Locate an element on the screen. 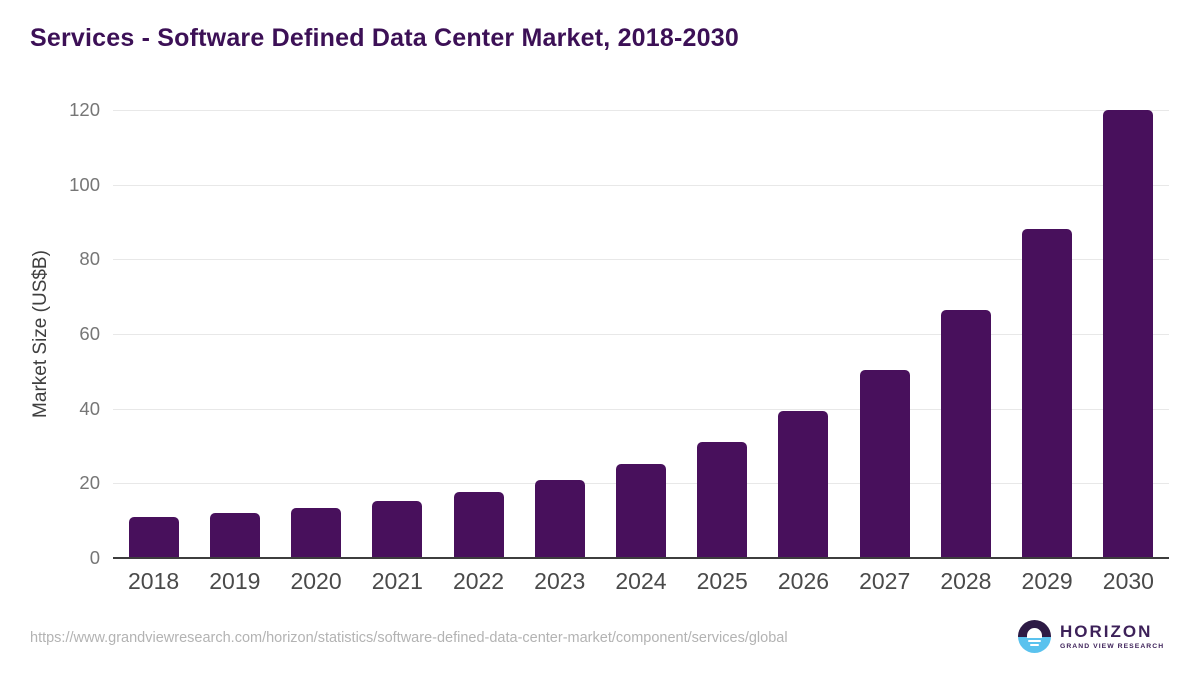 Image resolution: width=1200 pixels, height=675 pixels. x-tick-label-2029: 2029 is located at coordinates (1047, 581).